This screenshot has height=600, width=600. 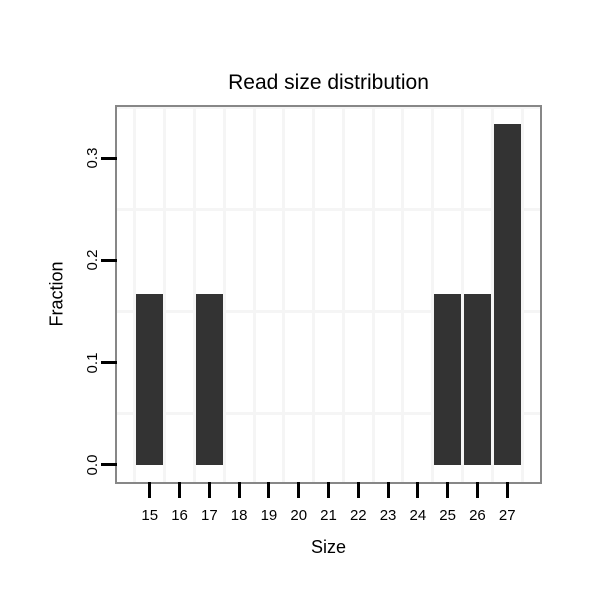 What do you see at coordinates (92, 465) in the screenshot?
I see `y-tick-label: 0.0` at bounding box center [92, 465].